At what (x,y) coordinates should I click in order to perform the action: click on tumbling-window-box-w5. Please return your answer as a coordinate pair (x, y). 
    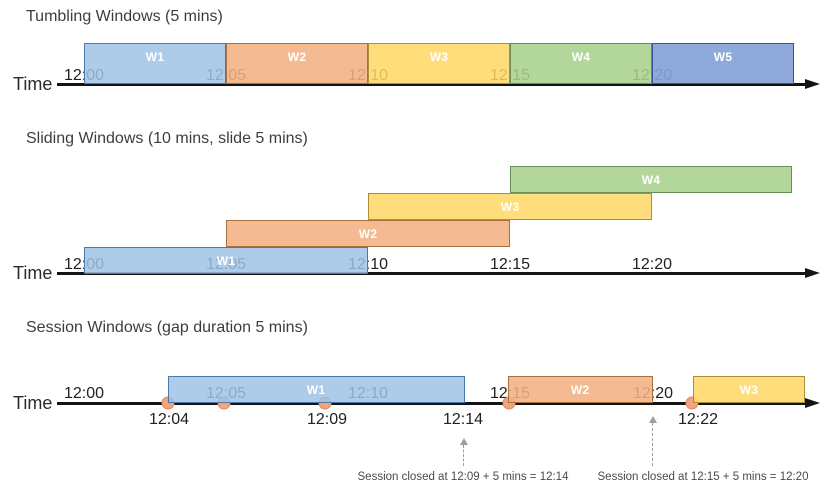
    Looking at the image, I should click on (723, 63).